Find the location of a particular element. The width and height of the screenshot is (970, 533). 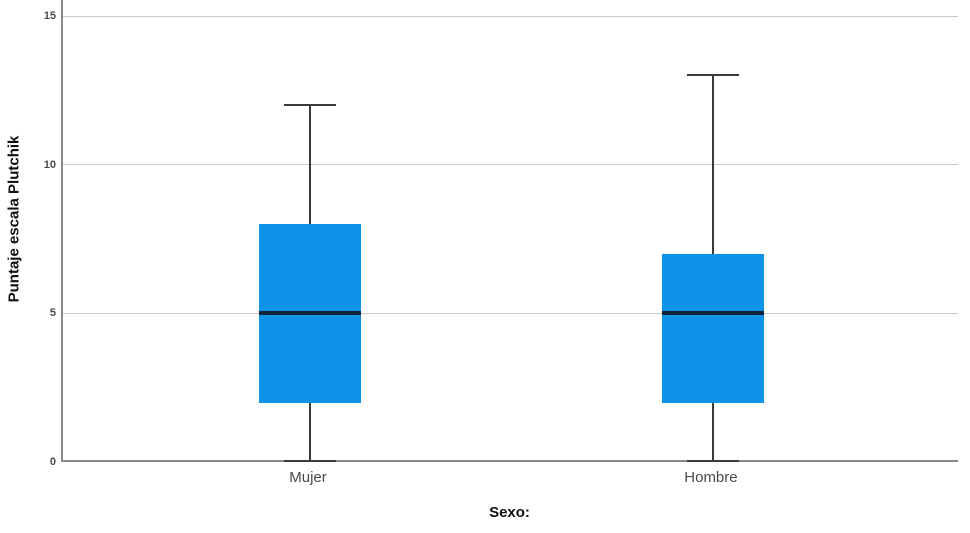

x-tick-label-Hombre: Hombre is located at coordinates (711, 477).